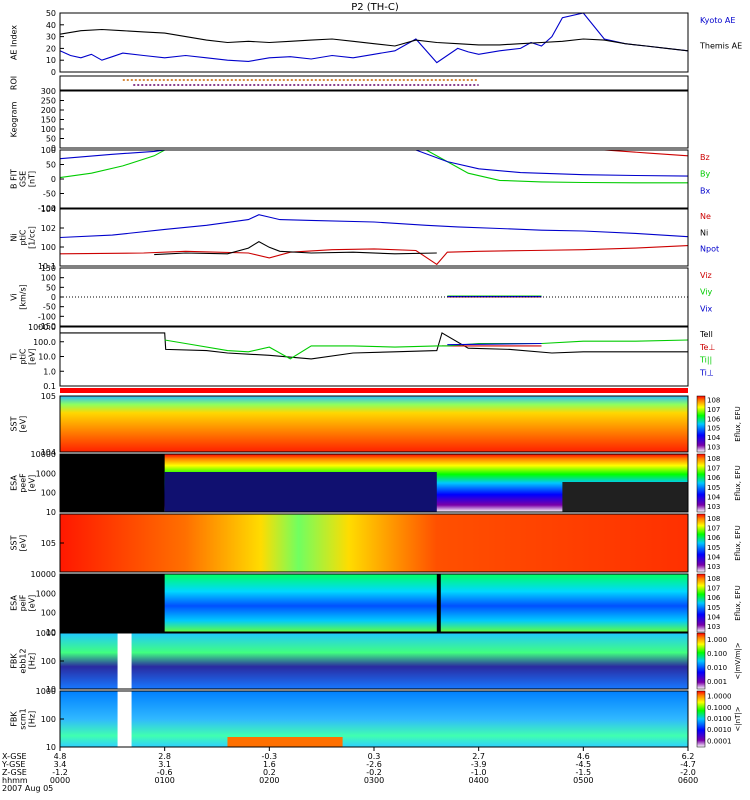 This screenshot has width=750, height=800. I want to click on colorbar-tick: 0.010, so click(717, 668).